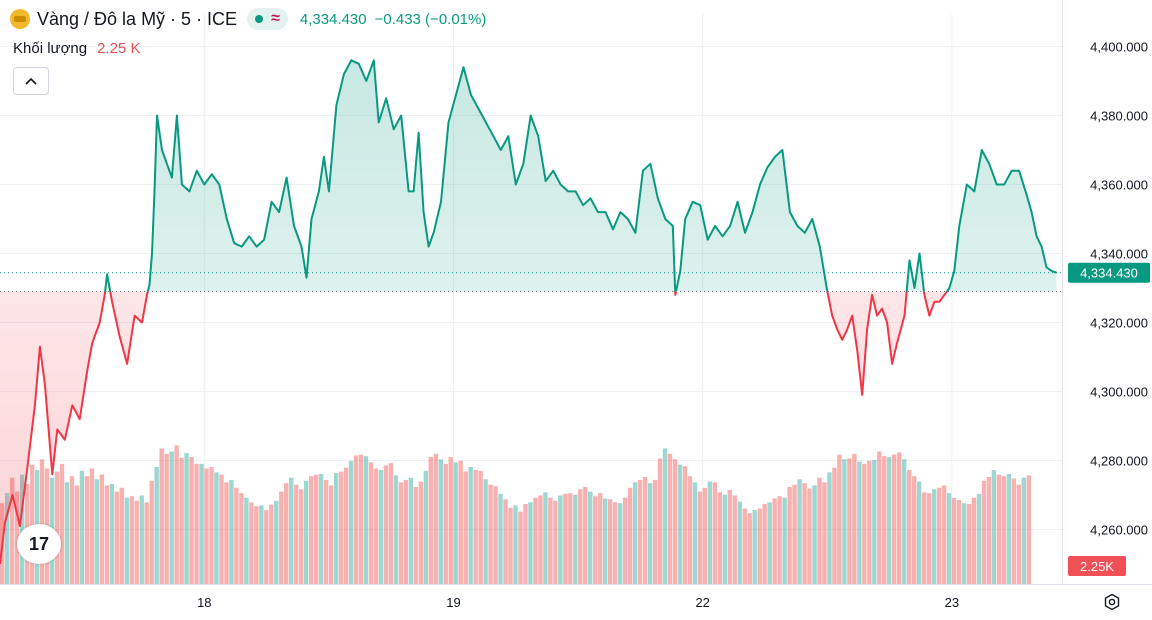 This screenshot has height=620, width=1152. I want to click on wave-icon: ≈, so click(275, 18).